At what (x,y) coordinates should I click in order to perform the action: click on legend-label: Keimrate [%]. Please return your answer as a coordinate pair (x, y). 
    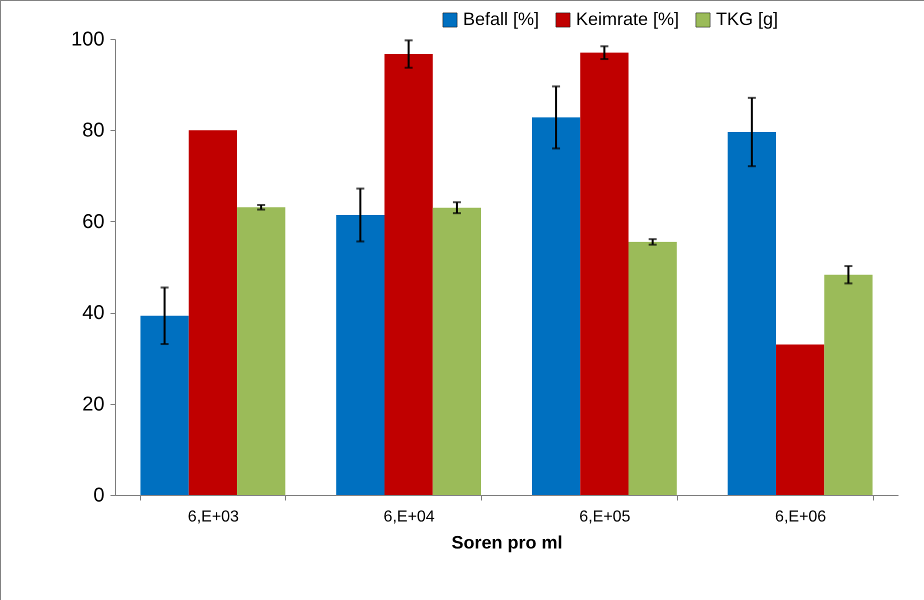
    Looking at the image, I should click on (628, 19).